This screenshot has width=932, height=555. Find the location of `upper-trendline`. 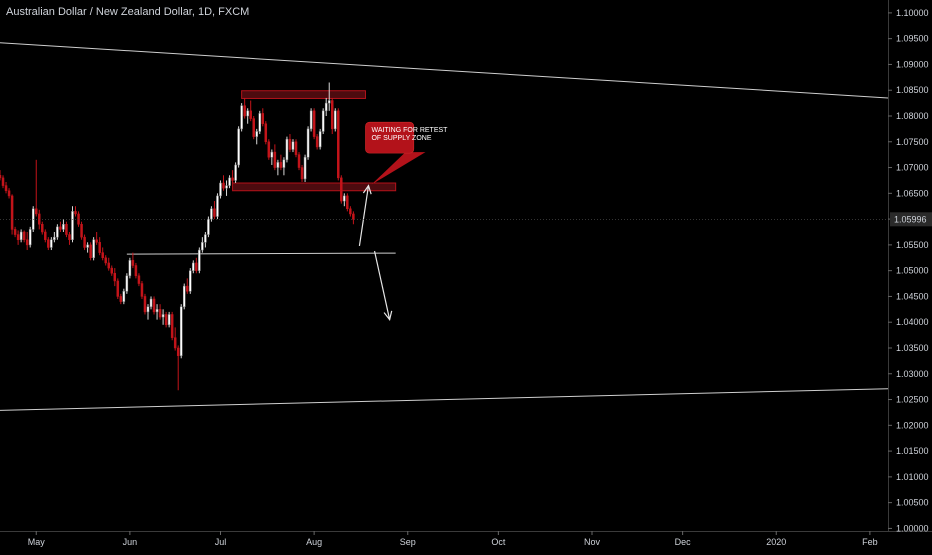

upper-trendline is located at coordinates (444, 70).